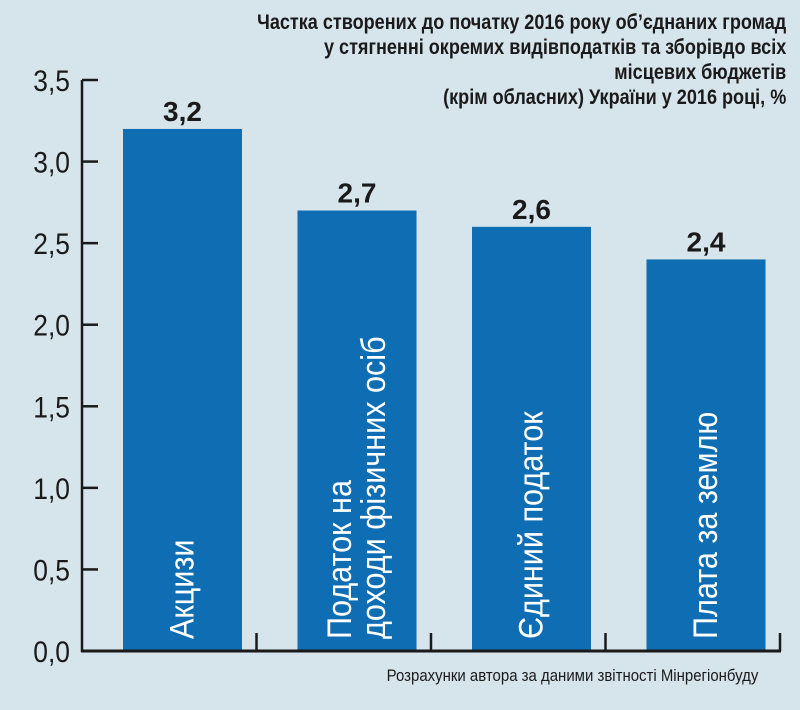 The image size is (800, 710). Describe the element at coordinates (51, 162) in the screenshot. I see `y-tick-label: 3,0` at that location.